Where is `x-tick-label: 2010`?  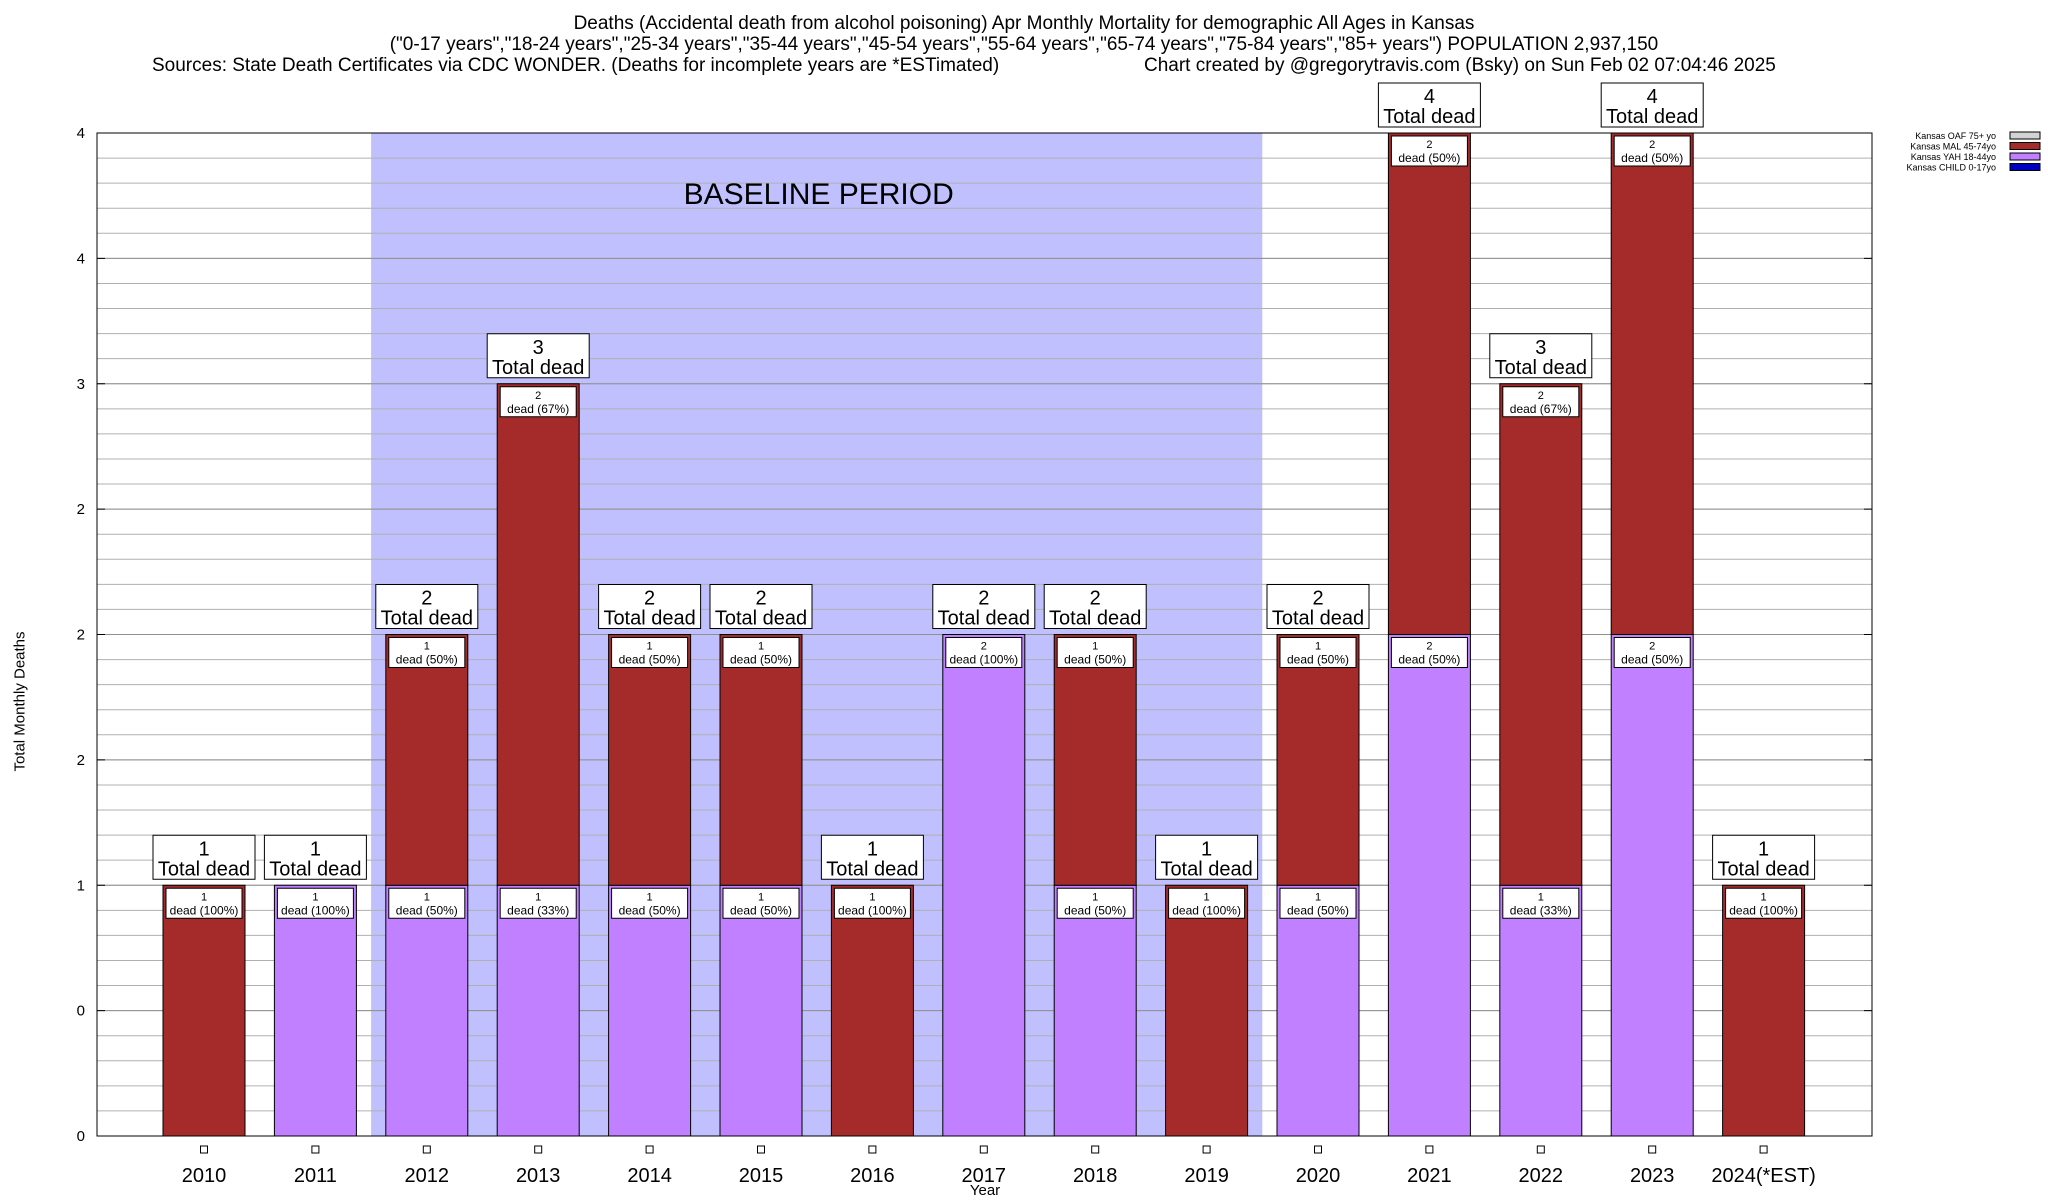
x-tick-label: 2010 is located at coordinates (204, 1176).